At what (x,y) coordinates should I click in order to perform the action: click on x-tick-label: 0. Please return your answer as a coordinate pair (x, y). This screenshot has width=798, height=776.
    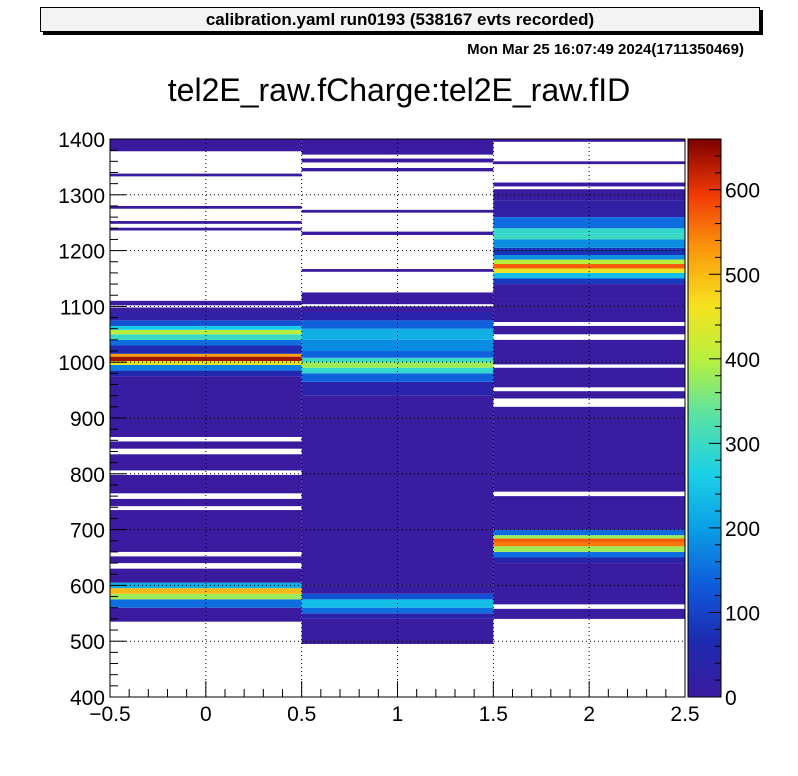
    Looking at the image, I should click on (206, 714).